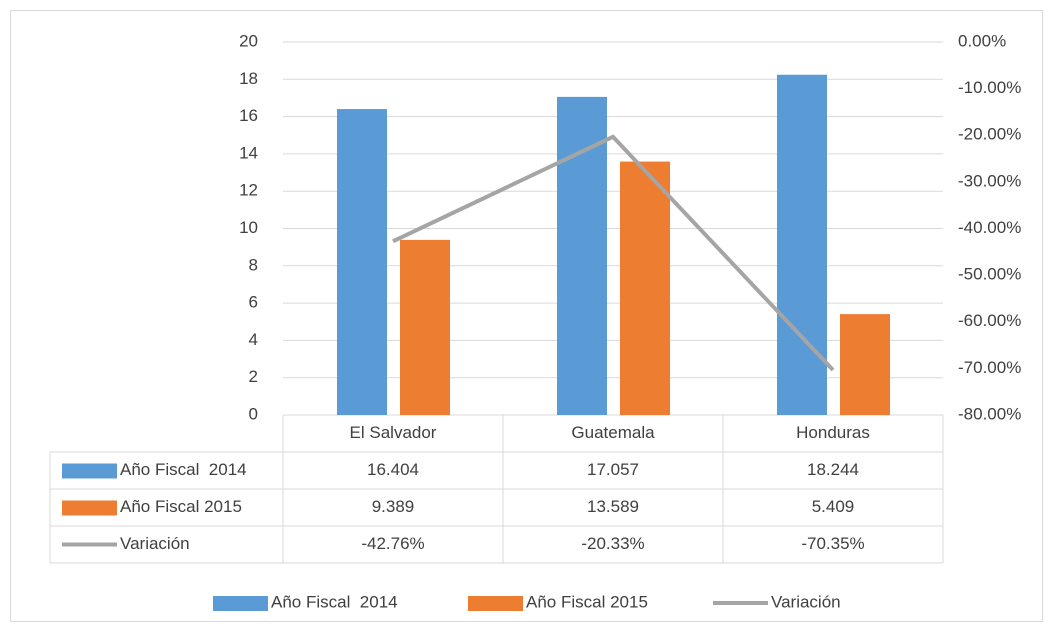 The width and height of the screenshot is (1053, 636). What do you see at coordinates (253, 413) in the screenshot?
I see `y-tick-label: 0` at bounding box center [253, 413].